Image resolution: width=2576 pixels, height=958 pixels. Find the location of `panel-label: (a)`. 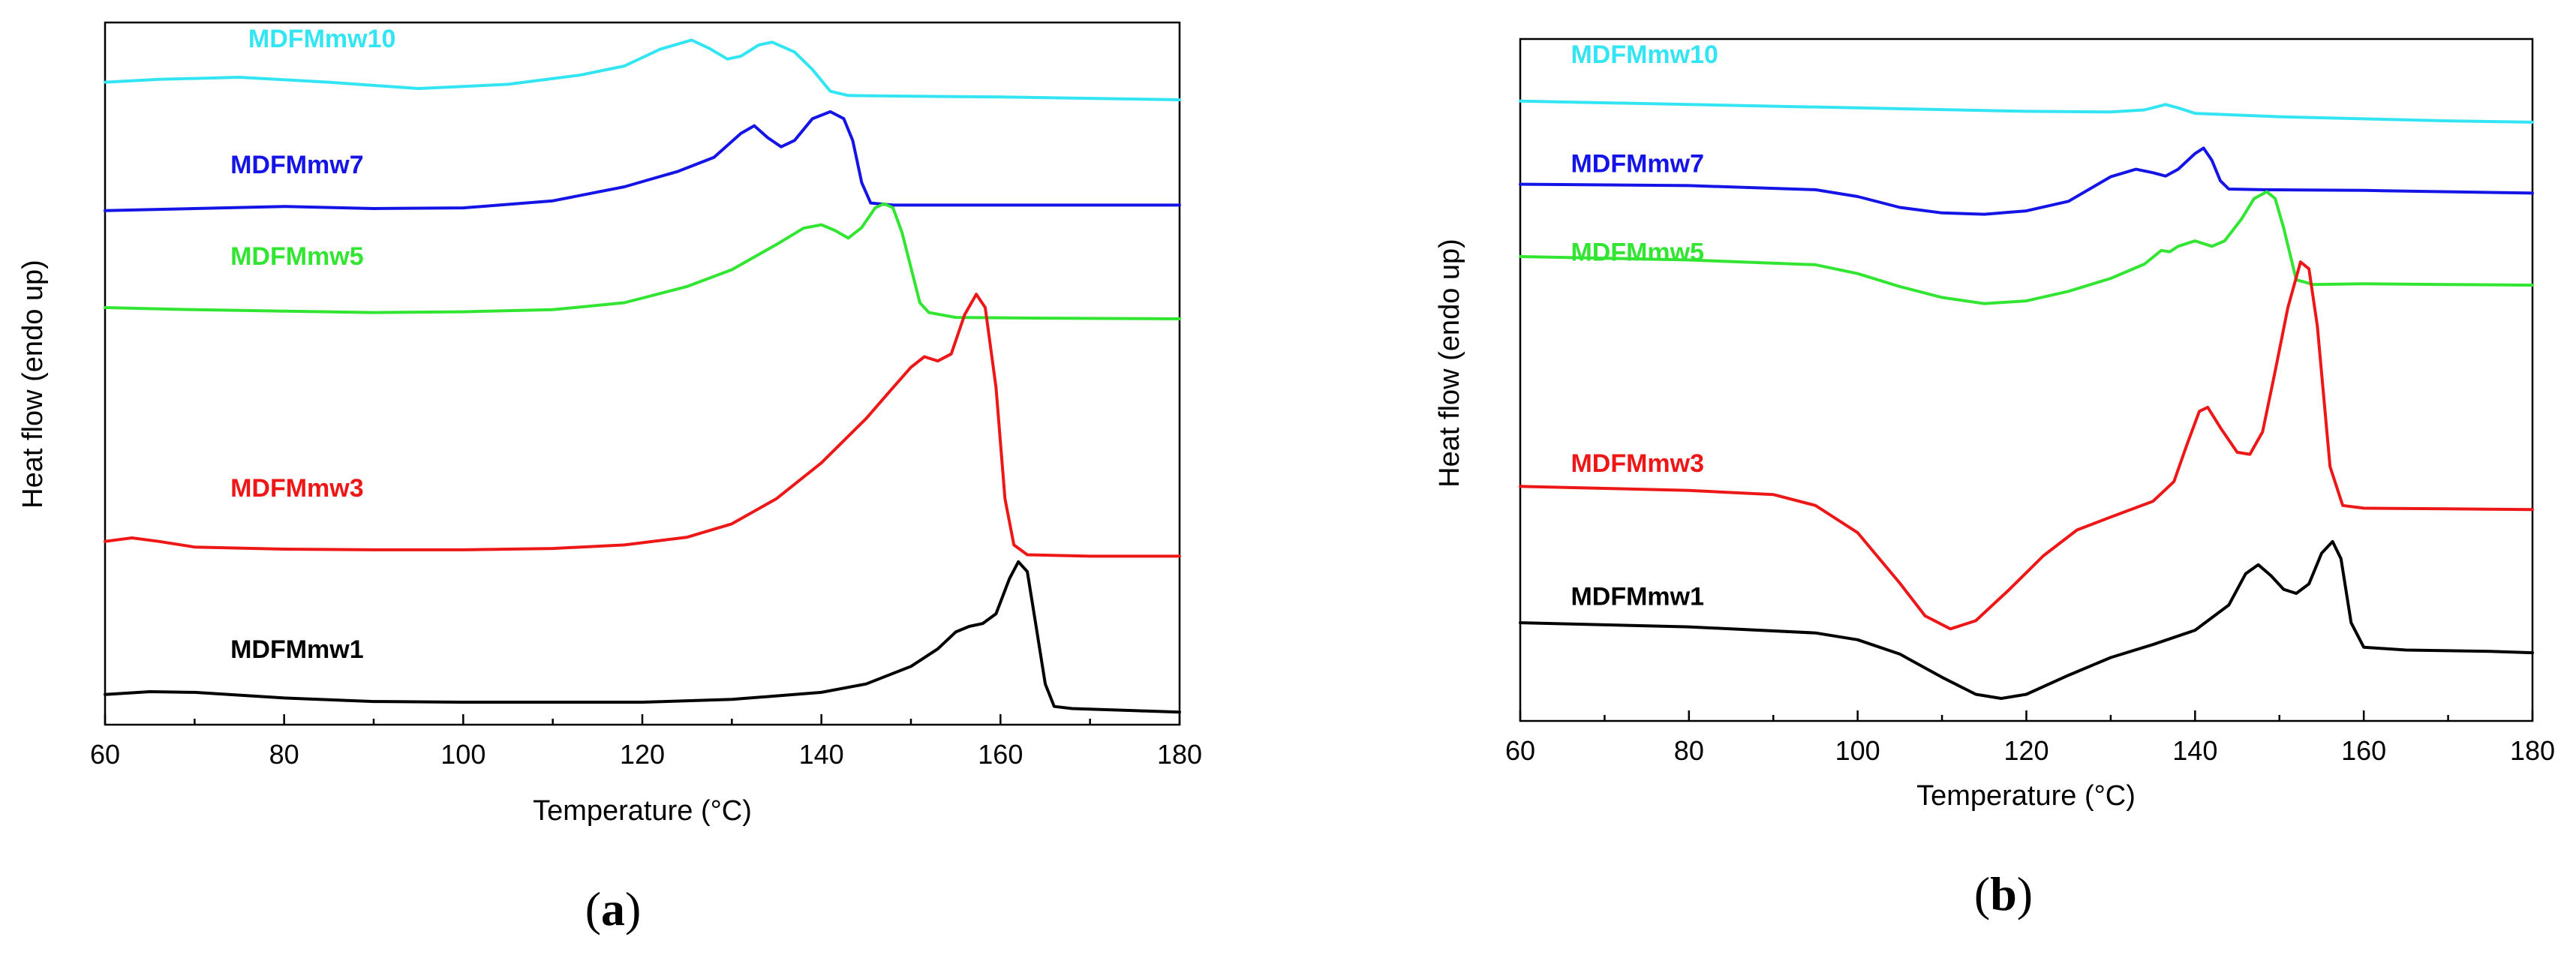

panel-label: (a) is located at coordinates (613, 909).